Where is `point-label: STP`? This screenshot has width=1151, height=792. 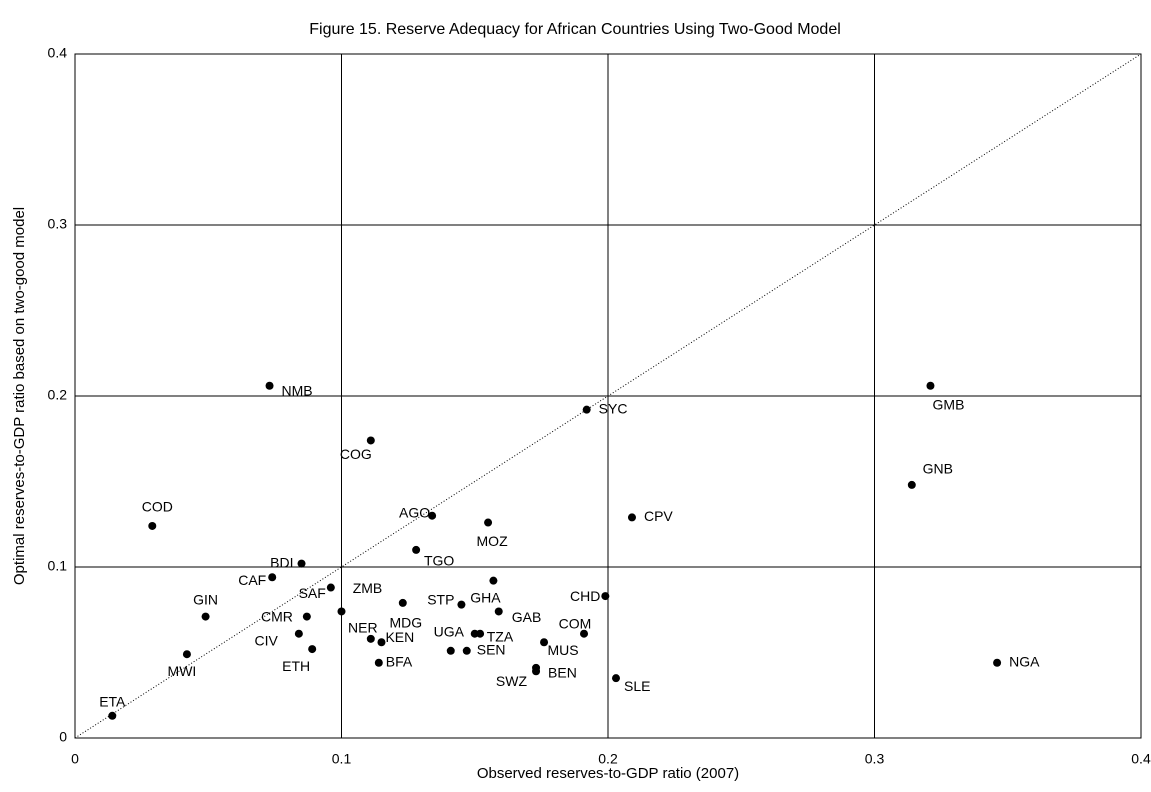 point-label: STP is located at coordinates (440, 599).